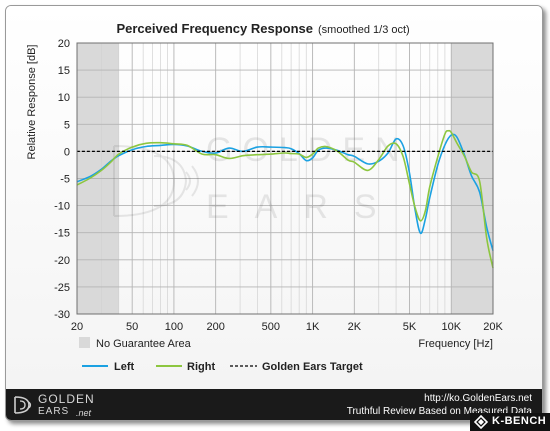 The height and width of the screenshot is (431, 550). What do you see at coordinates (455, 344) in the screenshot?
I see `x-axis-label: Frequency [Hz]` at bounding box center [455, 344].